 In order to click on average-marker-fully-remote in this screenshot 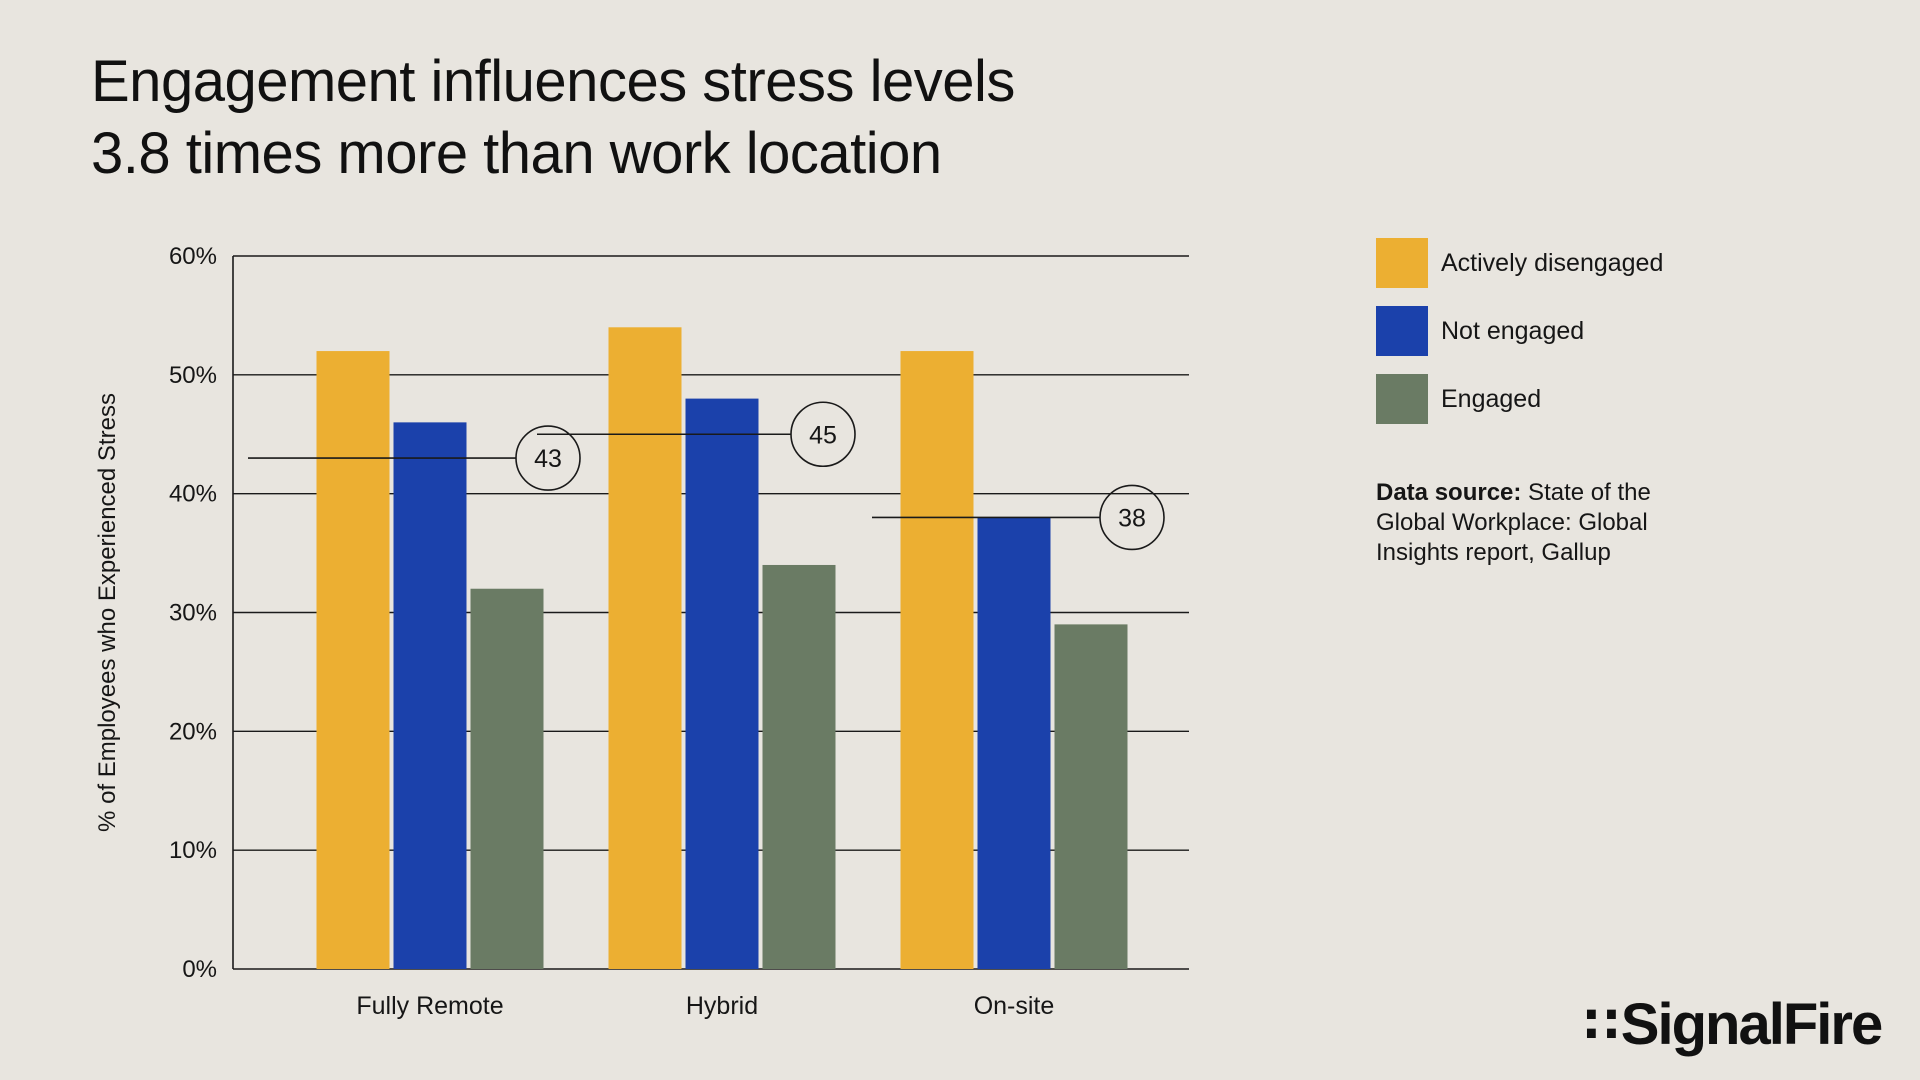, I will do `click(548, 458)`.